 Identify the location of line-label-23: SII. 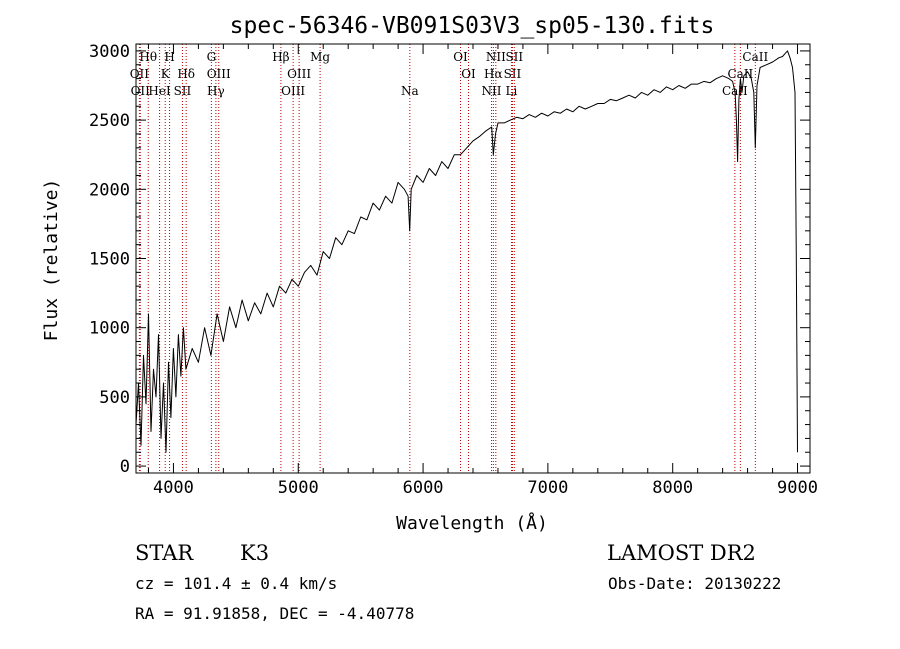
(514, 57).